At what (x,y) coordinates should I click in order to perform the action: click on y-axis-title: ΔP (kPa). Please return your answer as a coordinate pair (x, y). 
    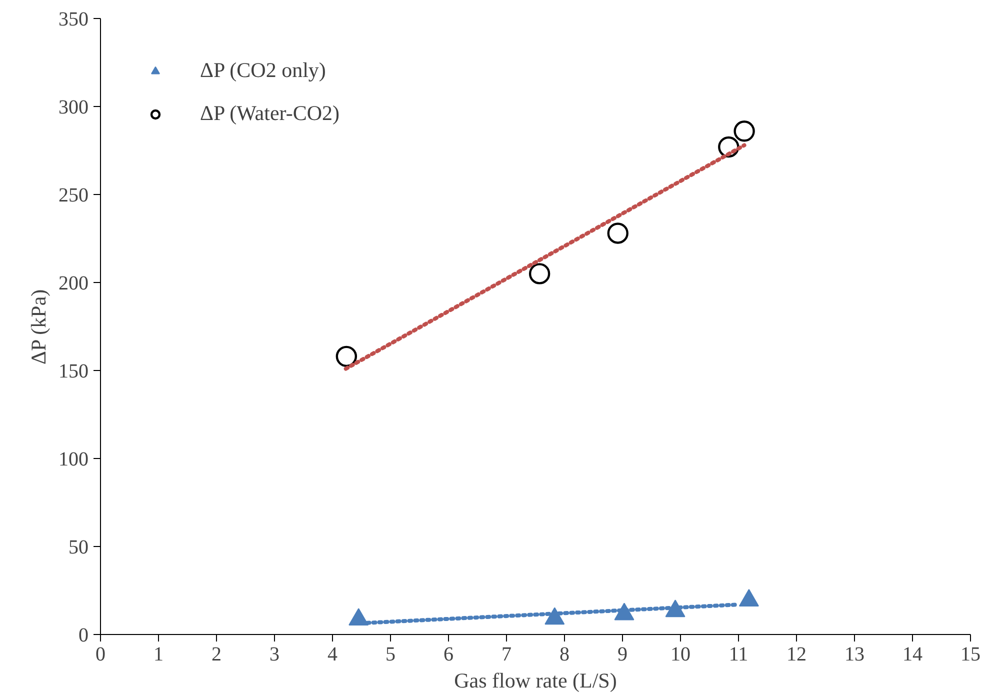
    Looking at the image, I should click on (38, 326).